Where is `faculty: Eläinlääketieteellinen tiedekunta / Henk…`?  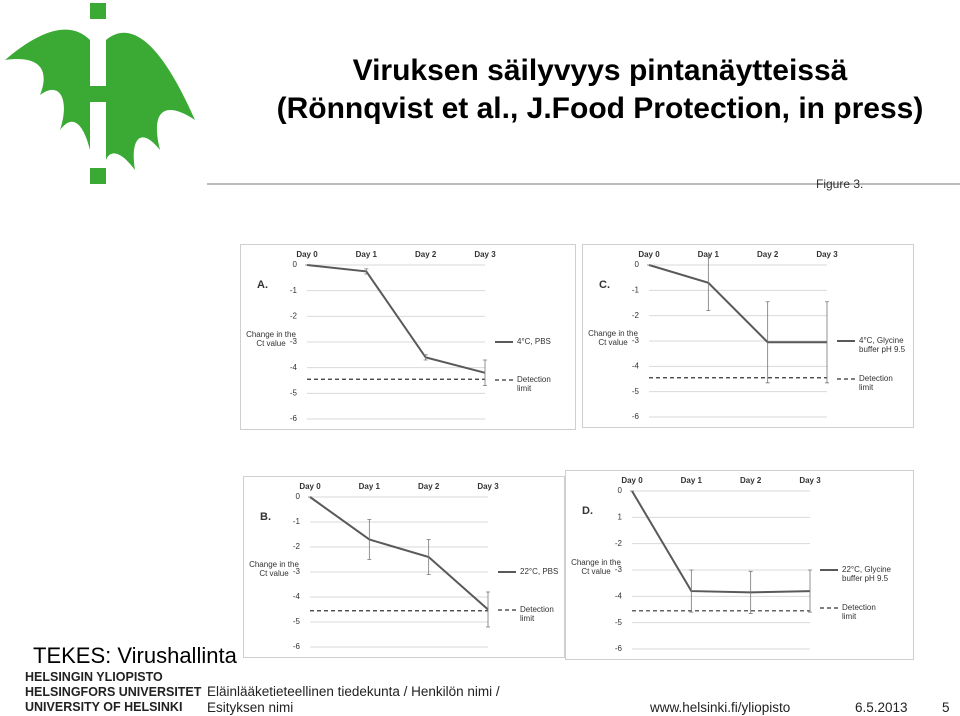
faculty: Eläinlääketieteellinen tiedekunta / Henk… is located at coordinates (353, 691).